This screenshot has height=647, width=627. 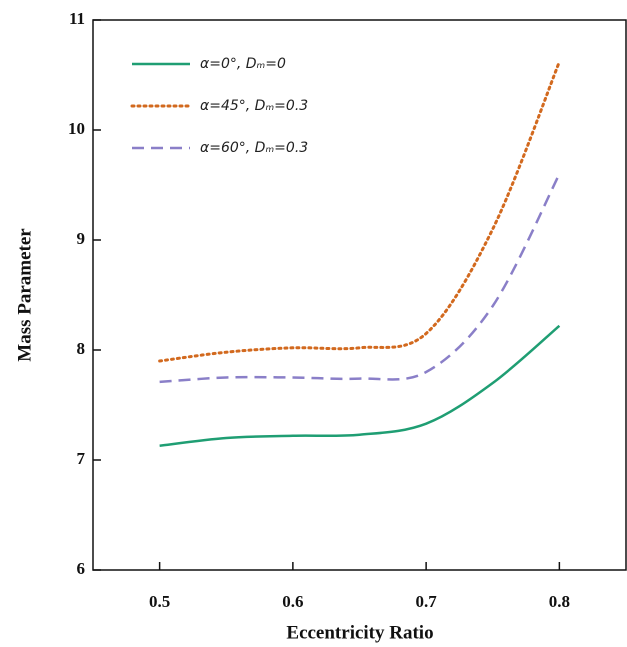 What do you see at coordinates (81, 348) in the screenshot?
I see `y-tick-label: 8` at bounding box center [81, 348].